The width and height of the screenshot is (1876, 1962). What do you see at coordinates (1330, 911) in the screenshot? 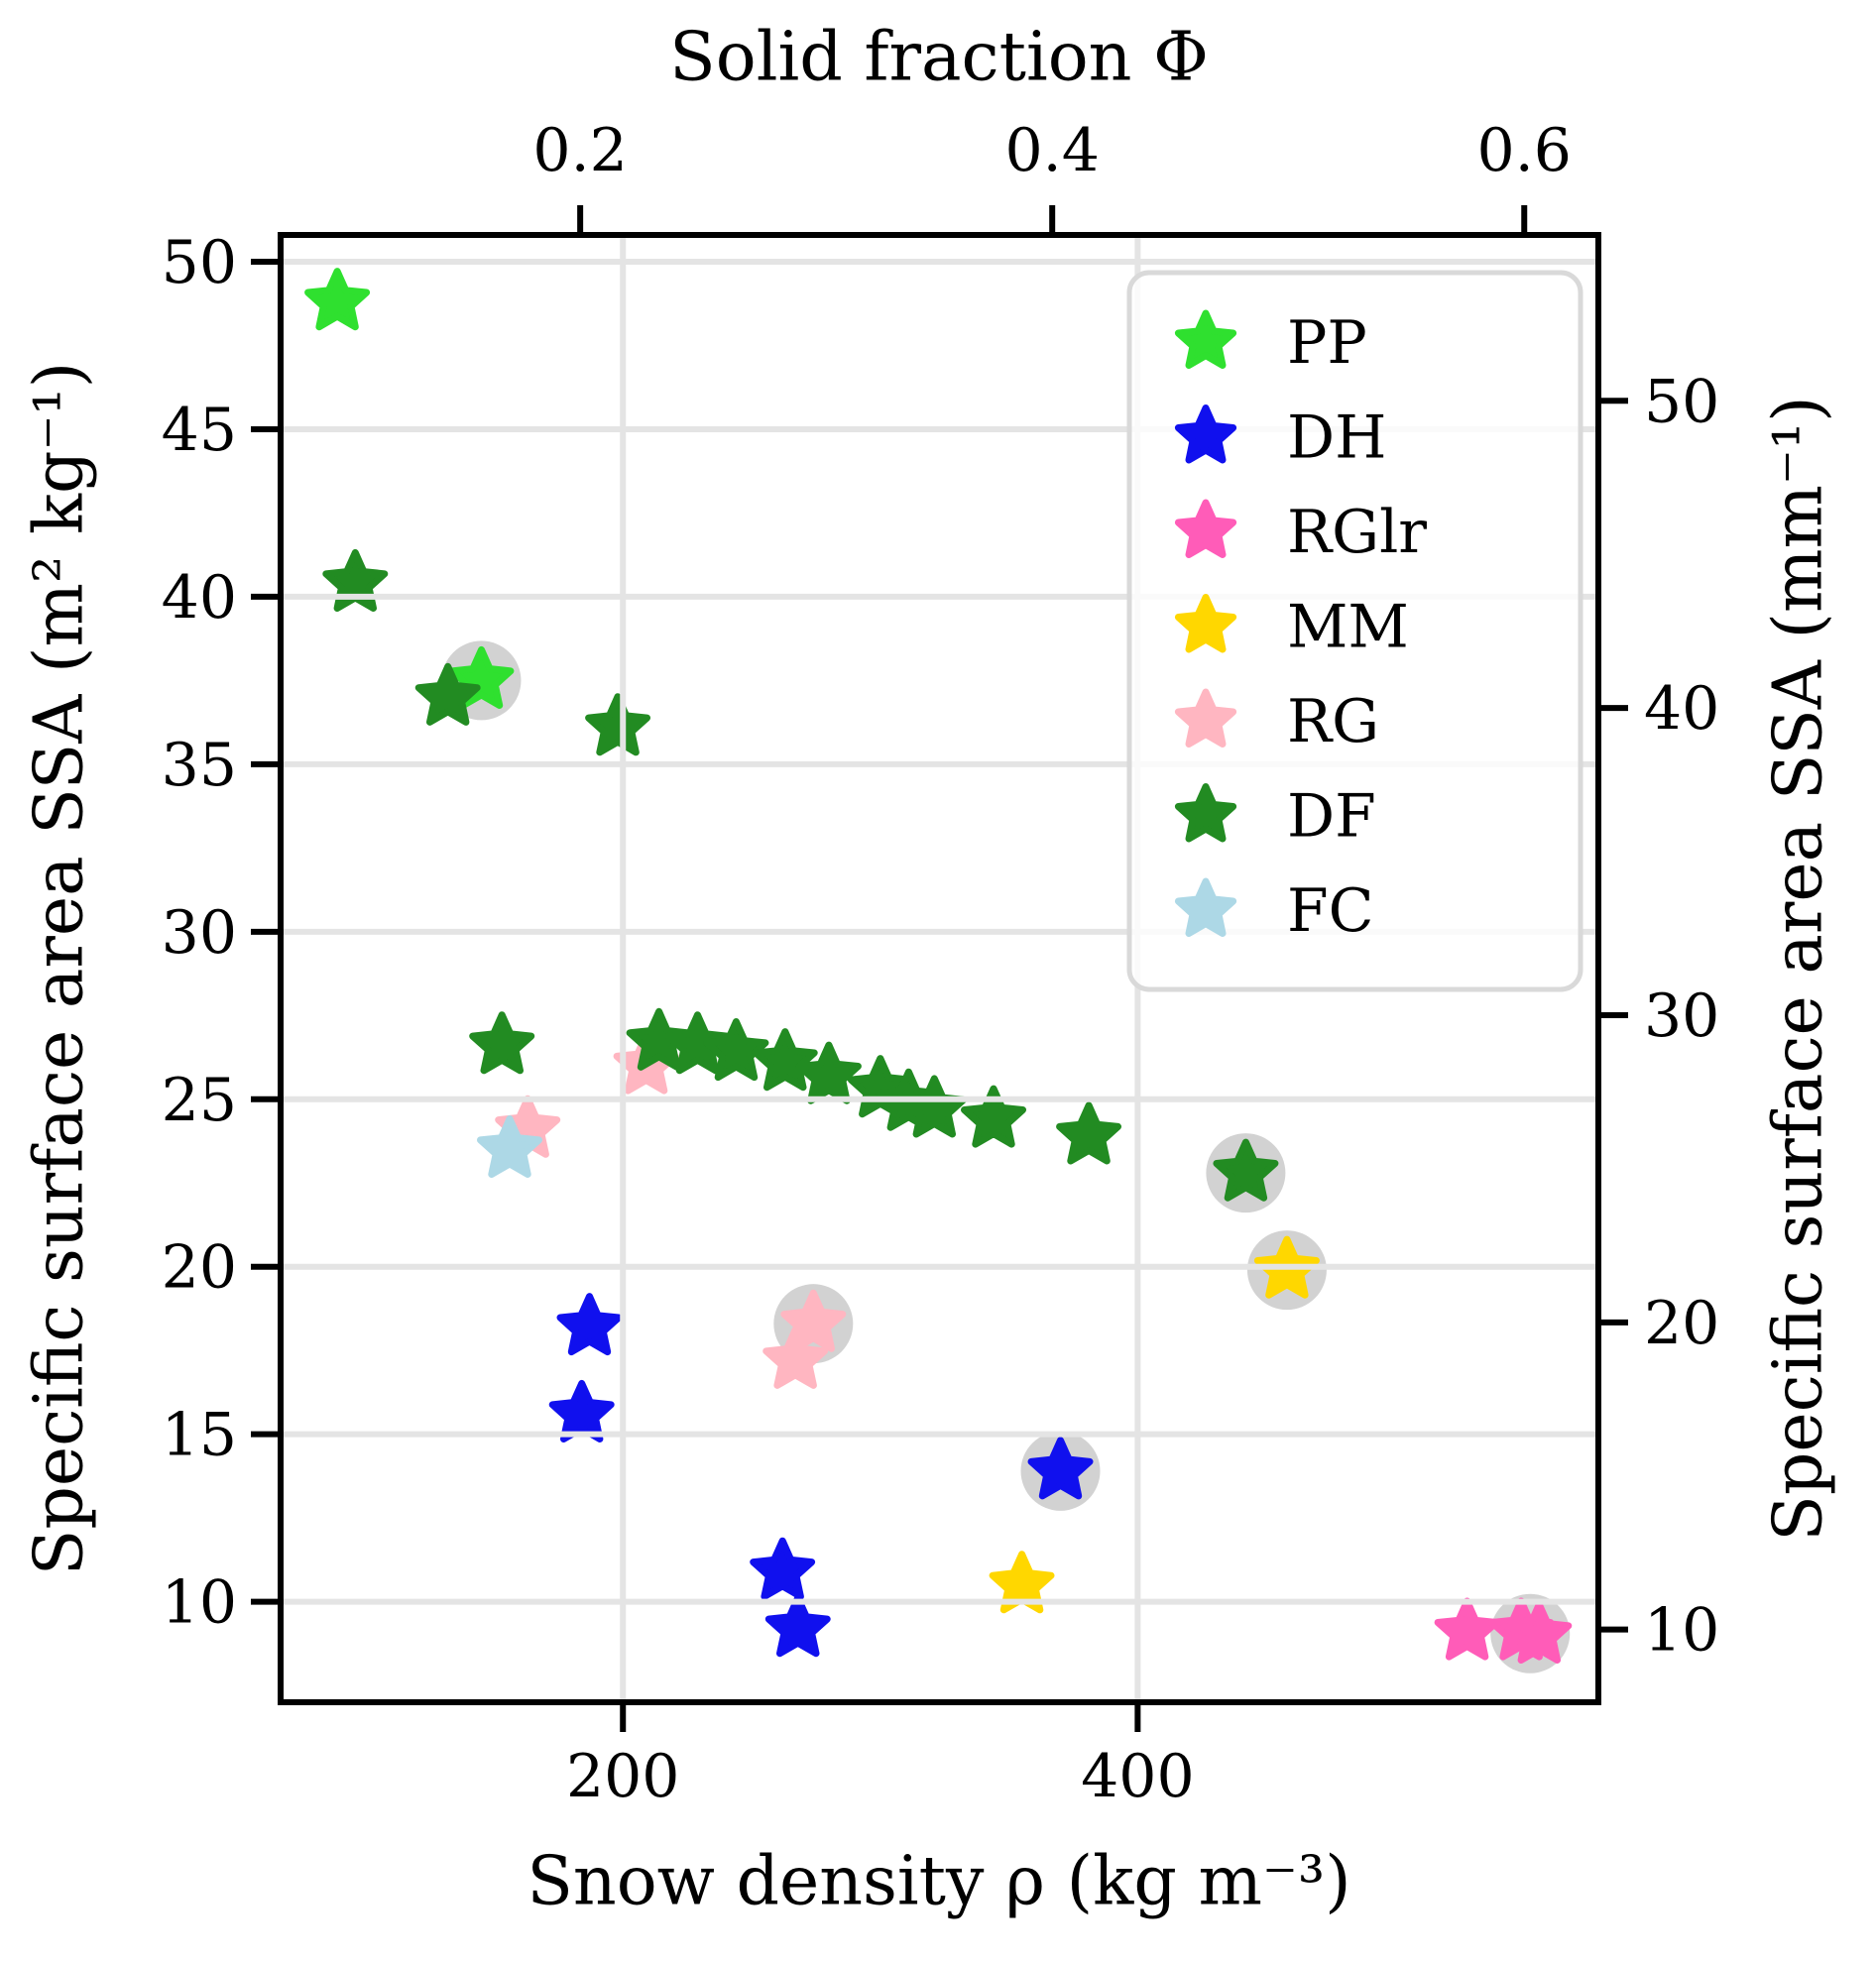
I see `legend-label: FC` at bounding box center [1330, 911].